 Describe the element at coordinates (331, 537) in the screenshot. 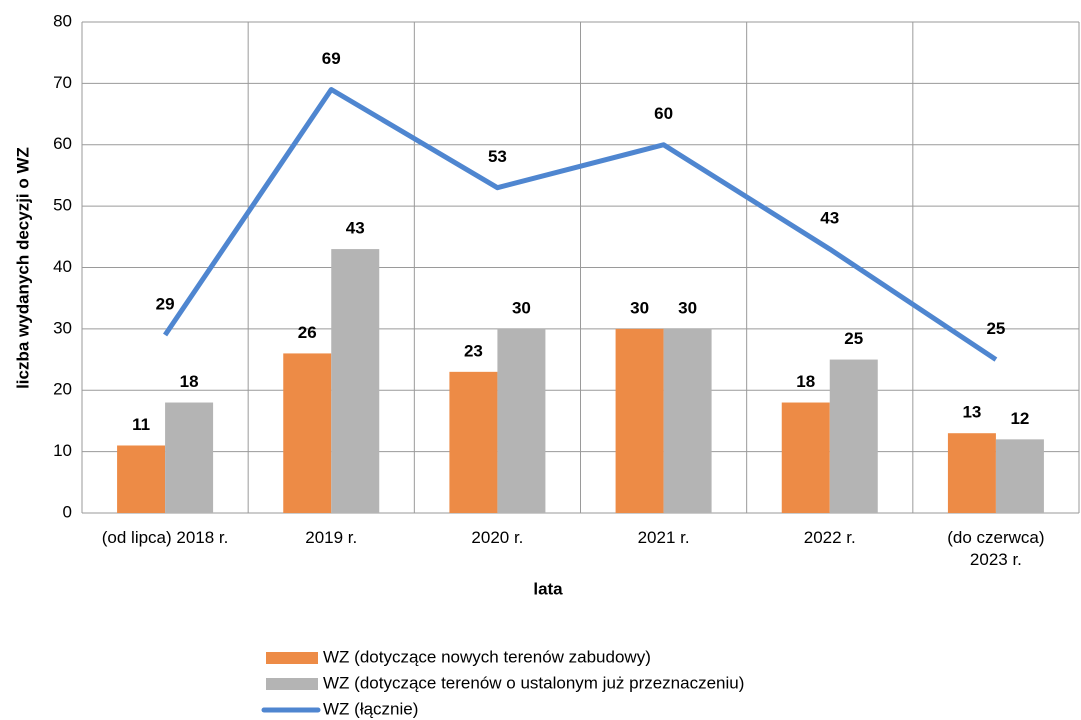

I see `x-tick-label: 2019 r.` at that location.